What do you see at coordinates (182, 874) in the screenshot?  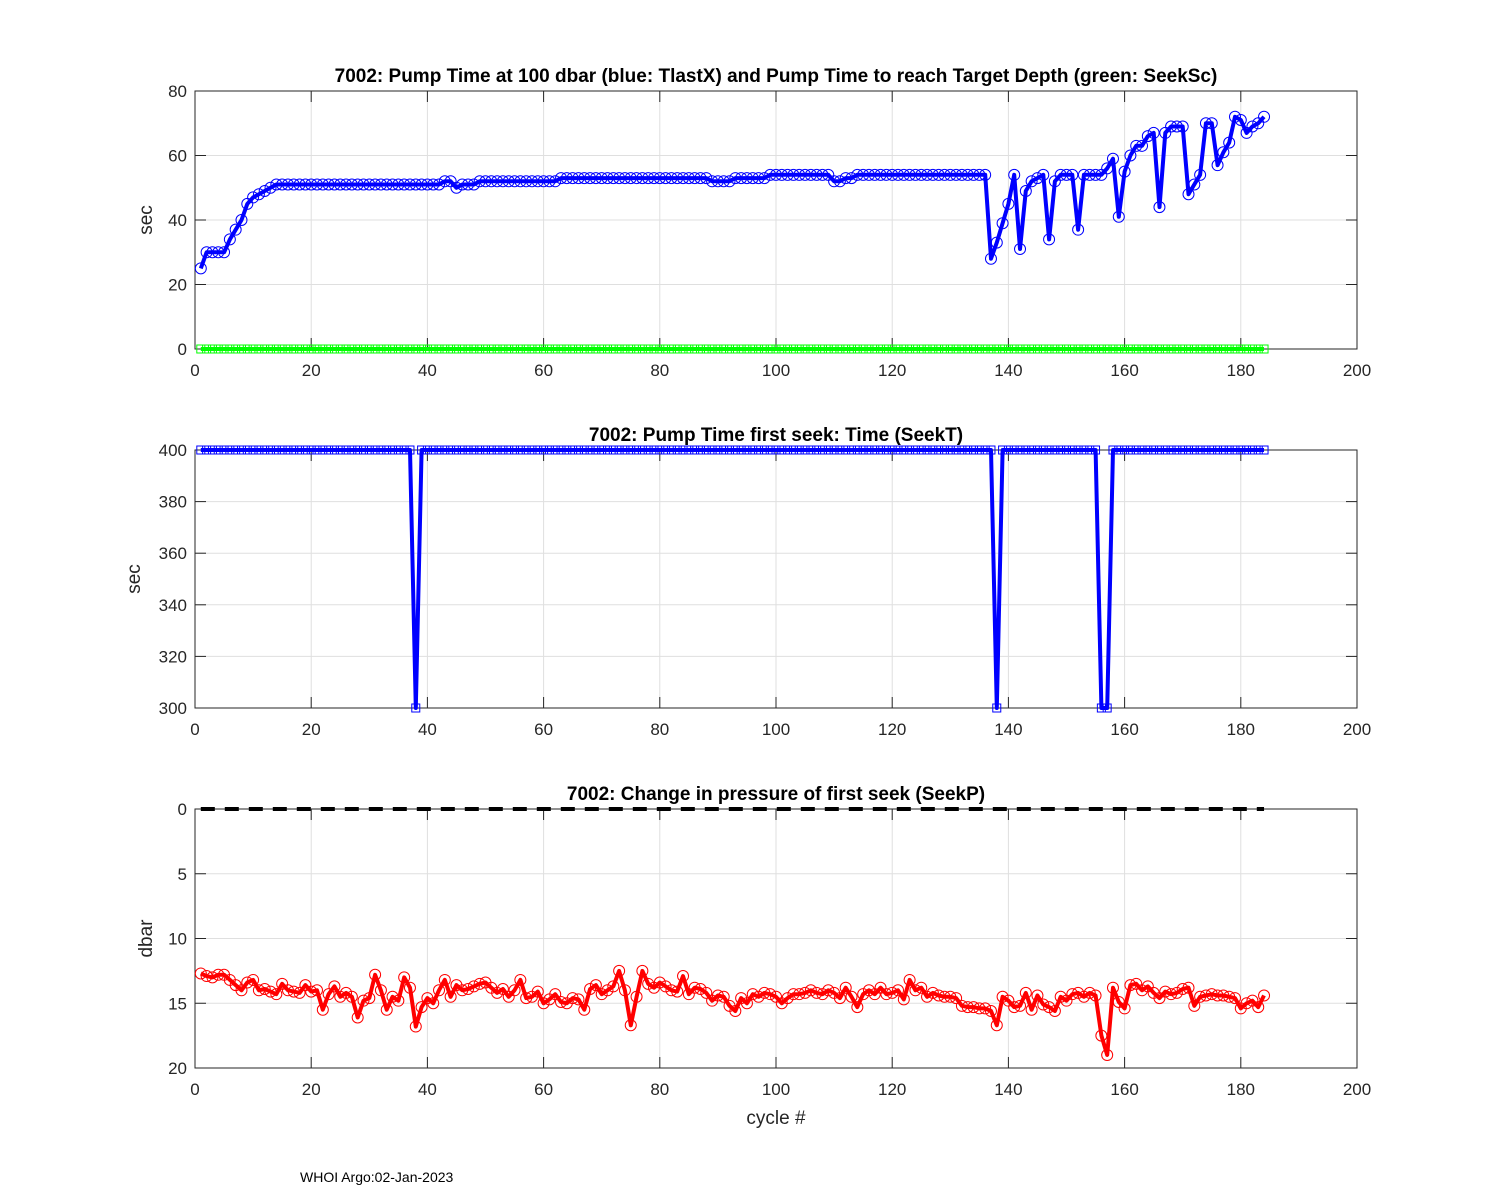 I see `y-tick-label: 5` at bounding box center [182, 874].